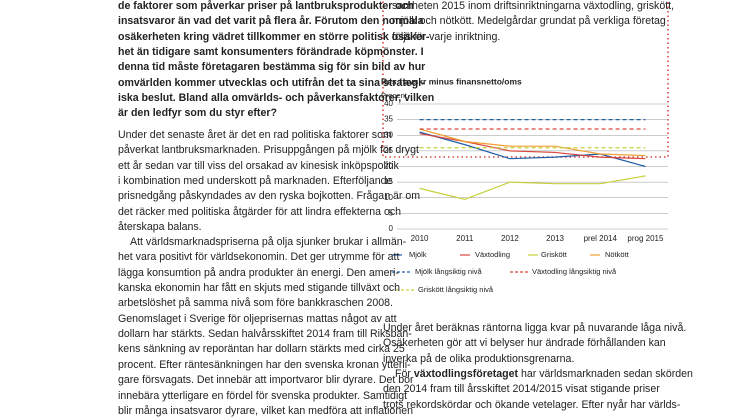 This screenshot has height=419, width=746. I want to click on y-tick-label: 20, so click(388, 166).